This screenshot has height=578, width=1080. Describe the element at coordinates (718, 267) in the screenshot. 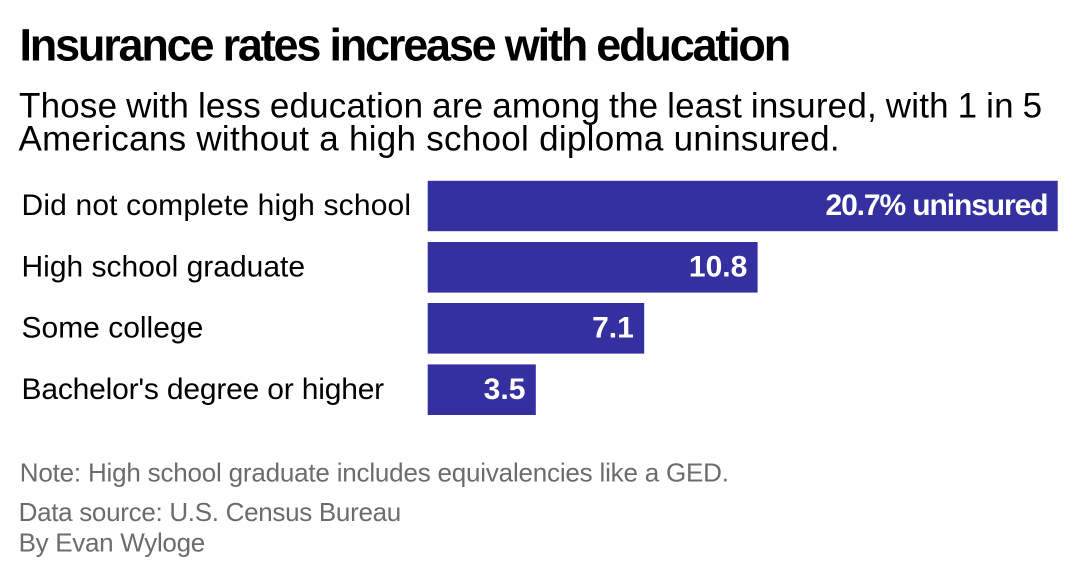

I see `svg-text: 10.8` at that location.